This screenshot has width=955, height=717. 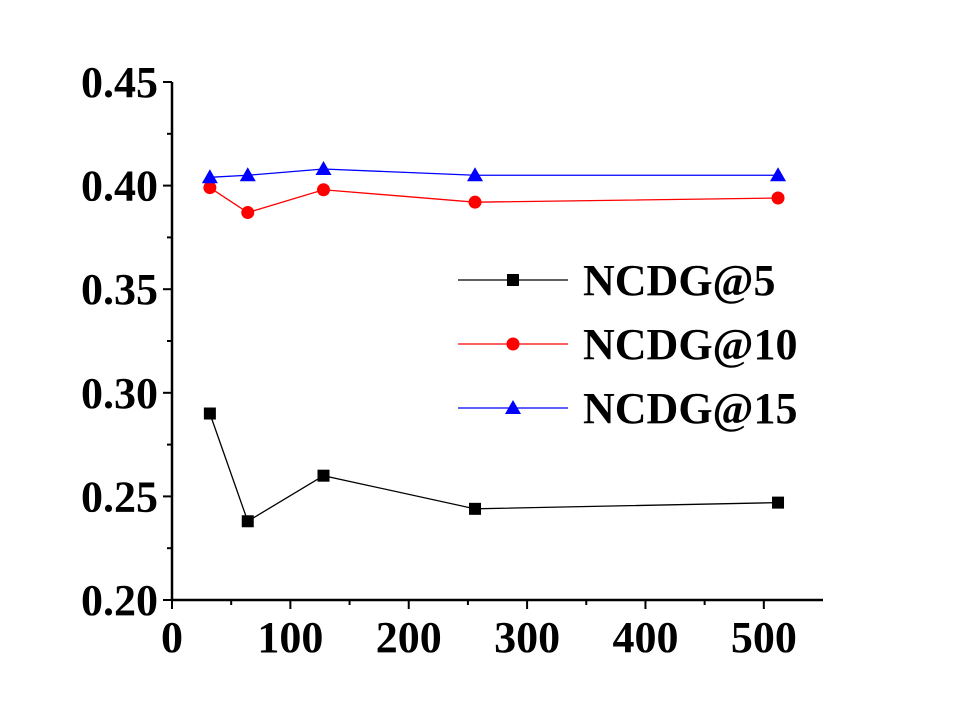 I want to click on legend-item: NCDG@5, so click(x=616, y=280).